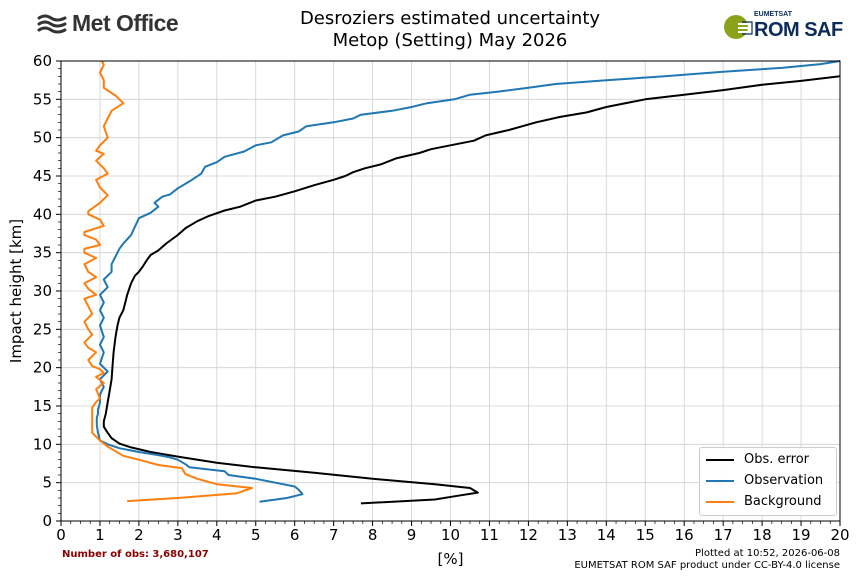  What do you see at coordinates (723, 535) in the screenshot?
I see `x-tick-label: 17` at bounding box center [723, 535].